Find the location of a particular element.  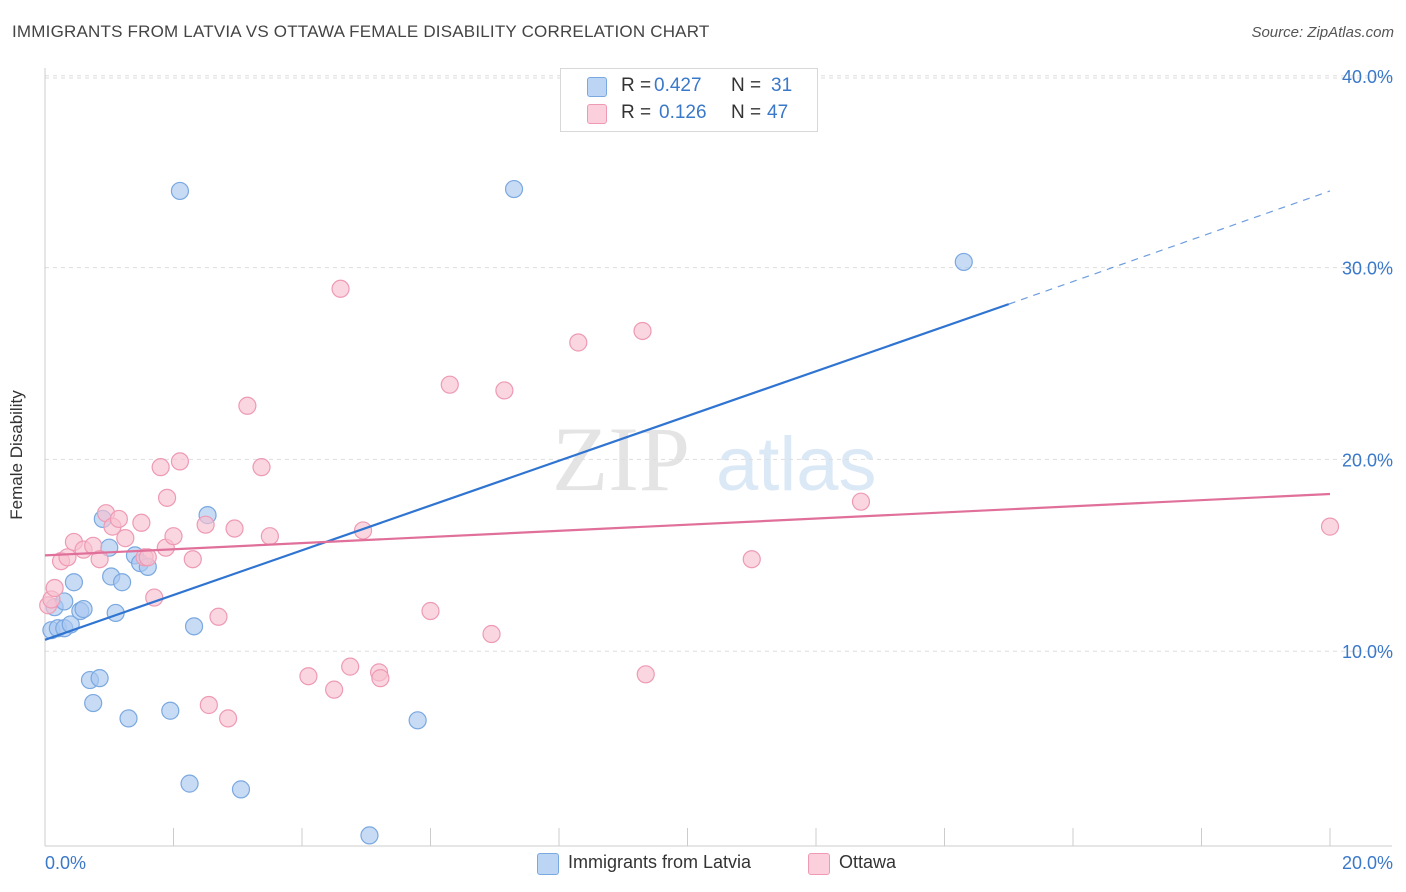

y-tick-label: 20.0% is located at coordinates (1367, 460).